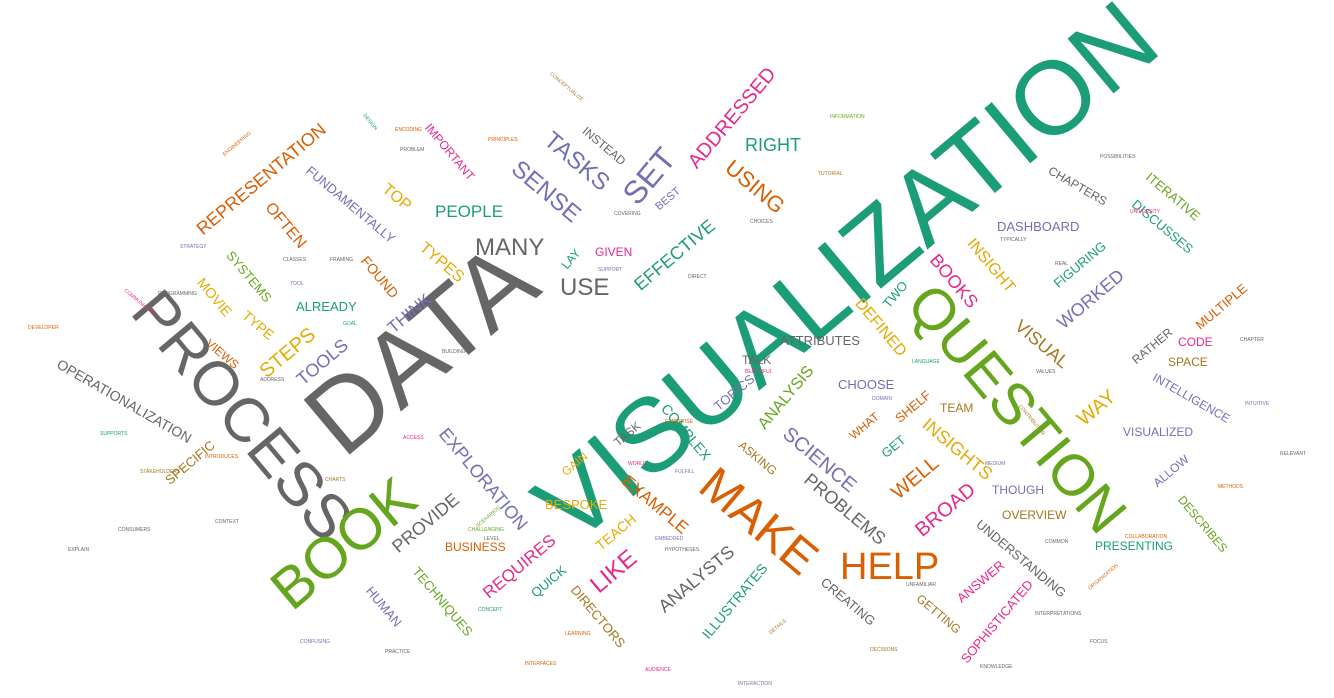  What do you see at coordinates (1034, 515) in the screenshot?
I see `word: OVERVIEW` at bounding box center [1034, 515].